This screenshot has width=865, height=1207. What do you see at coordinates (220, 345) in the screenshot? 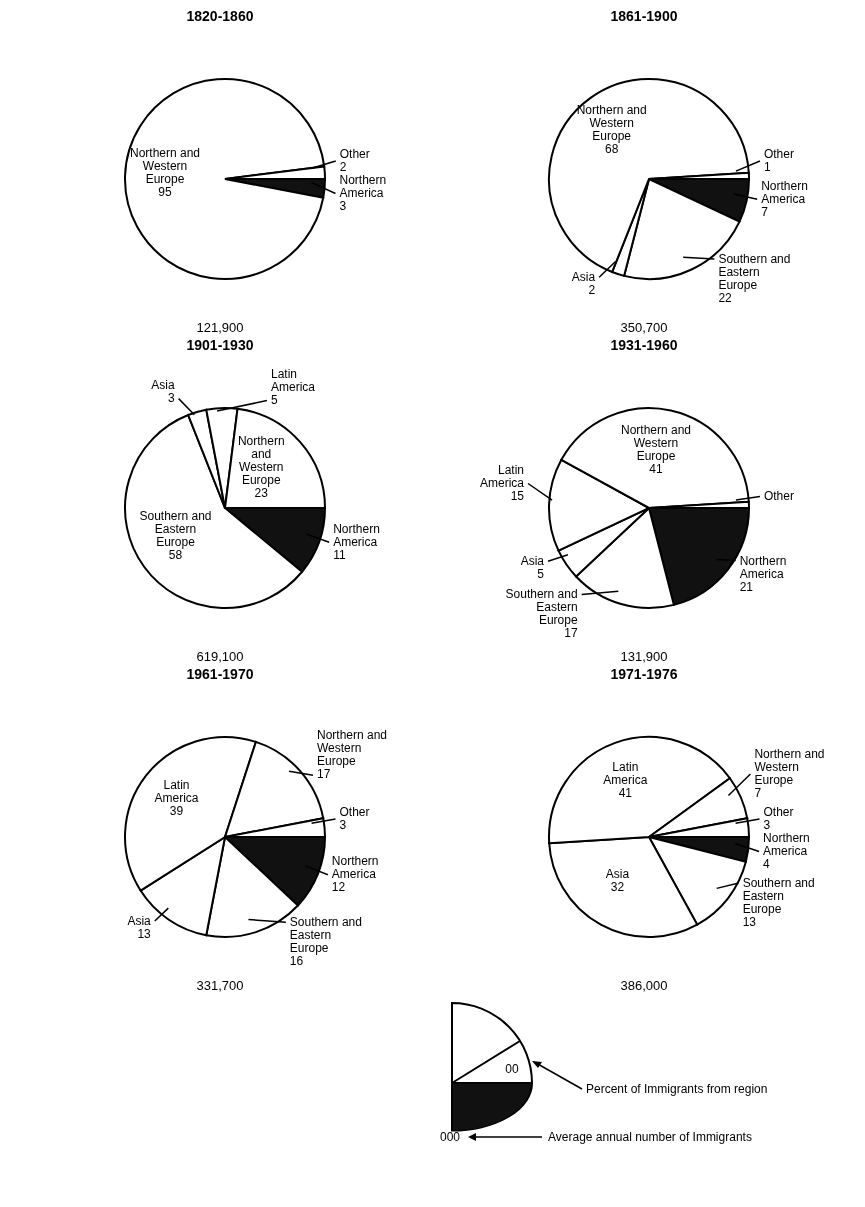
I see `chart-title: 1901-1930` at bounding box center [220, 345].